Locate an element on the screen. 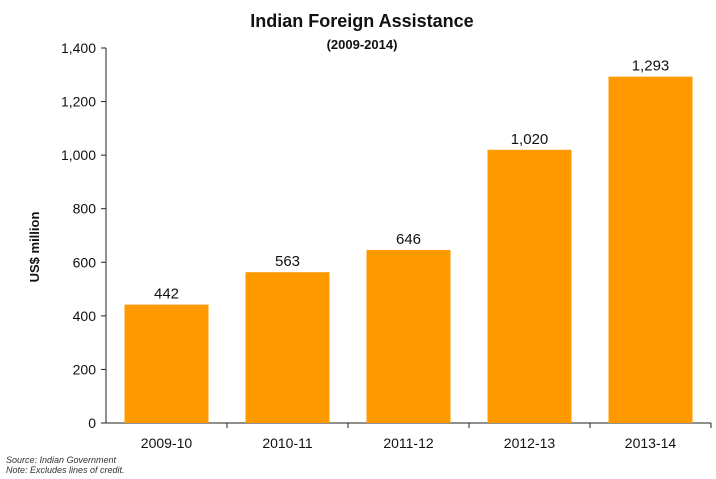  footnote: Note: Excludes lines of credit. is located at coordinates (65, 470).